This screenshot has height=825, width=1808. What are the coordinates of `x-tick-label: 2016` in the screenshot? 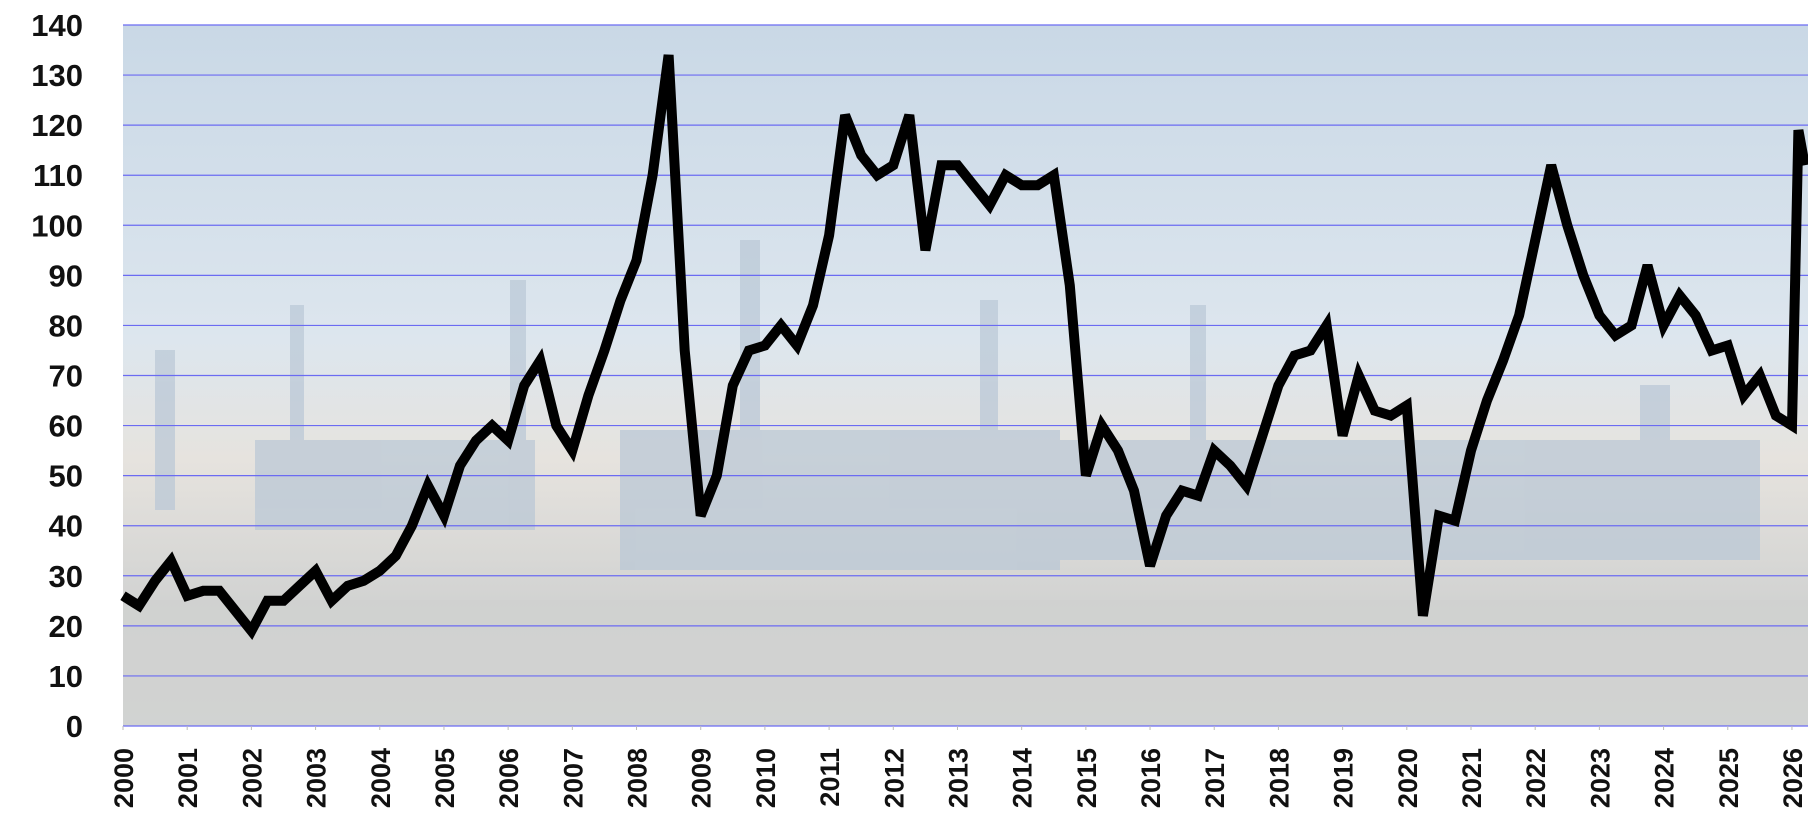 It's located at (1151, 778).